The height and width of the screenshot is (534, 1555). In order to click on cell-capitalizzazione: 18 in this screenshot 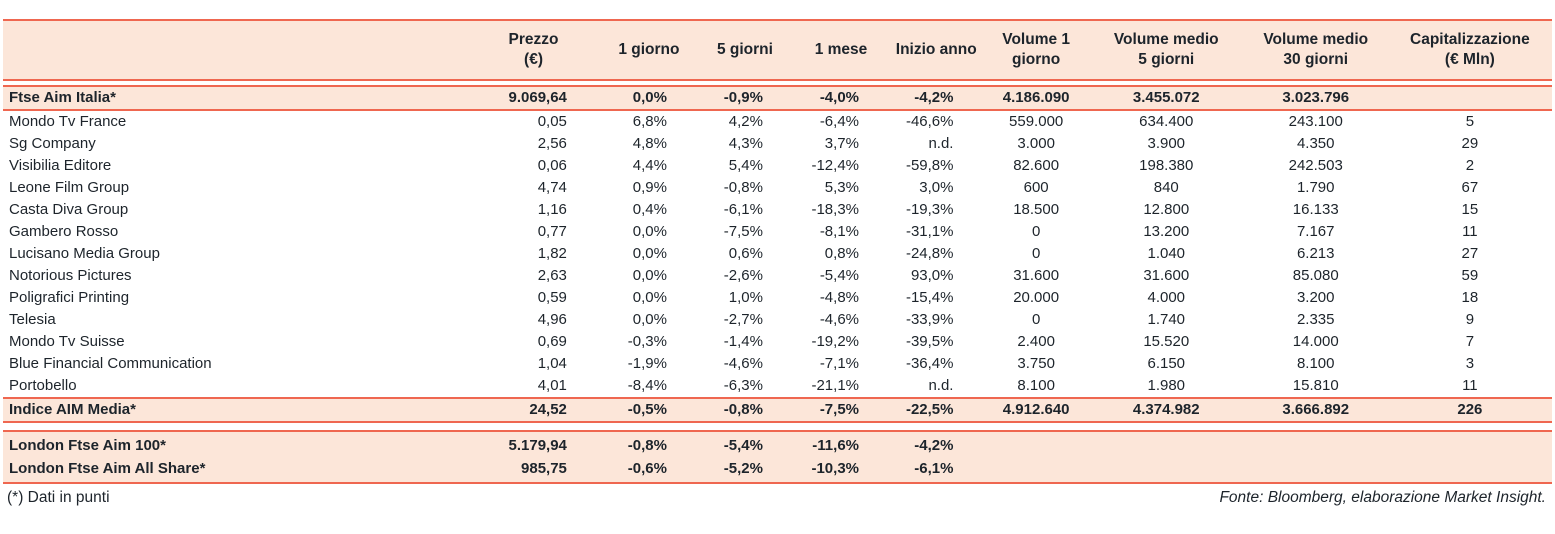, I will do `click(1470, 298)`.